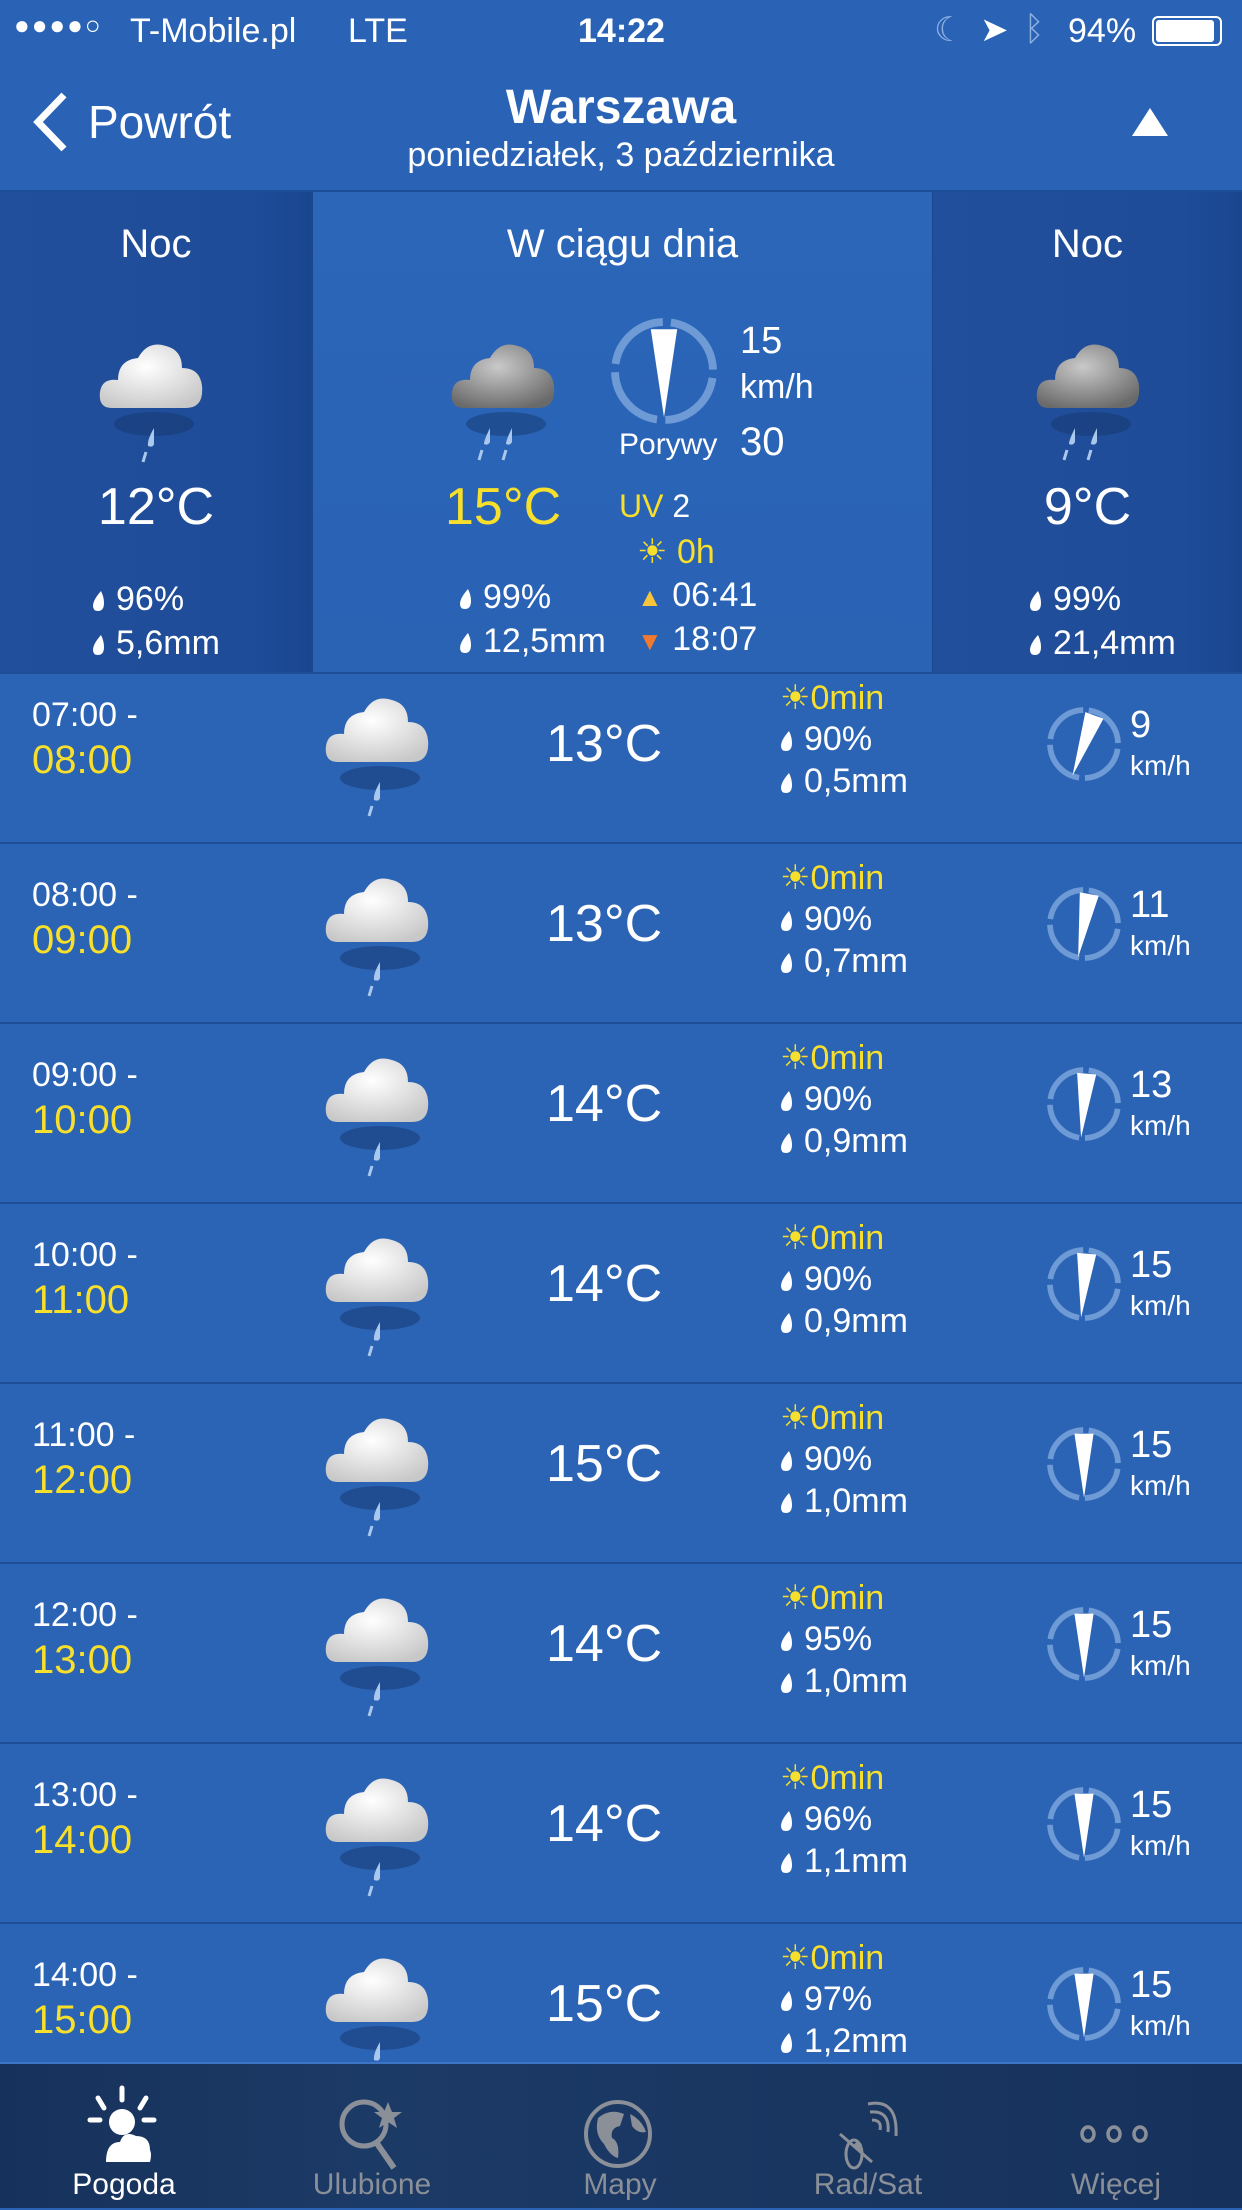  Describe the element at coordinates (844, 781) in the screenshot. I see `precipitation: 0,5mm` at that location.